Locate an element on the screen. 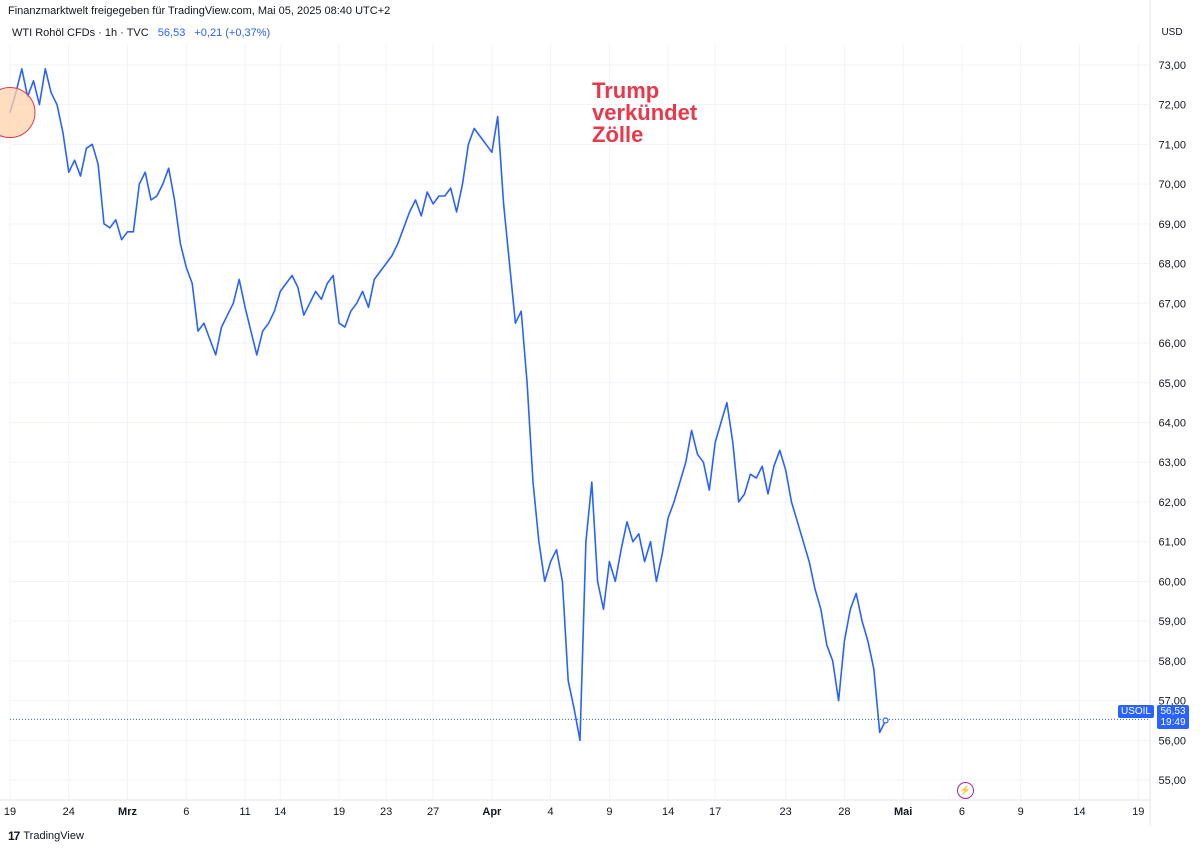 This screenshot has height=849, width=1200. brand-name: TradingView is located at coordinates (53, 836).